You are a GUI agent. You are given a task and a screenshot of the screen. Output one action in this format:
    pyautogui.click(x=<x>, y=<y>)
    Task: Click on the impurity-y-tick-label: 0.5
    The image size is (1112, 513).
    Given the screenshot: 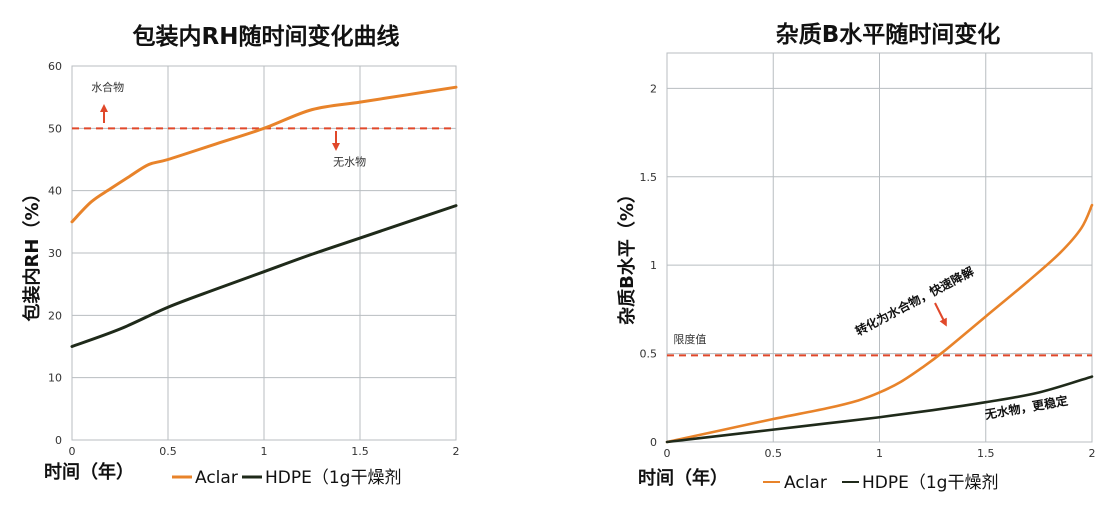 What is the action you would take?
    pyautogui.click(x=649, y=354)
    